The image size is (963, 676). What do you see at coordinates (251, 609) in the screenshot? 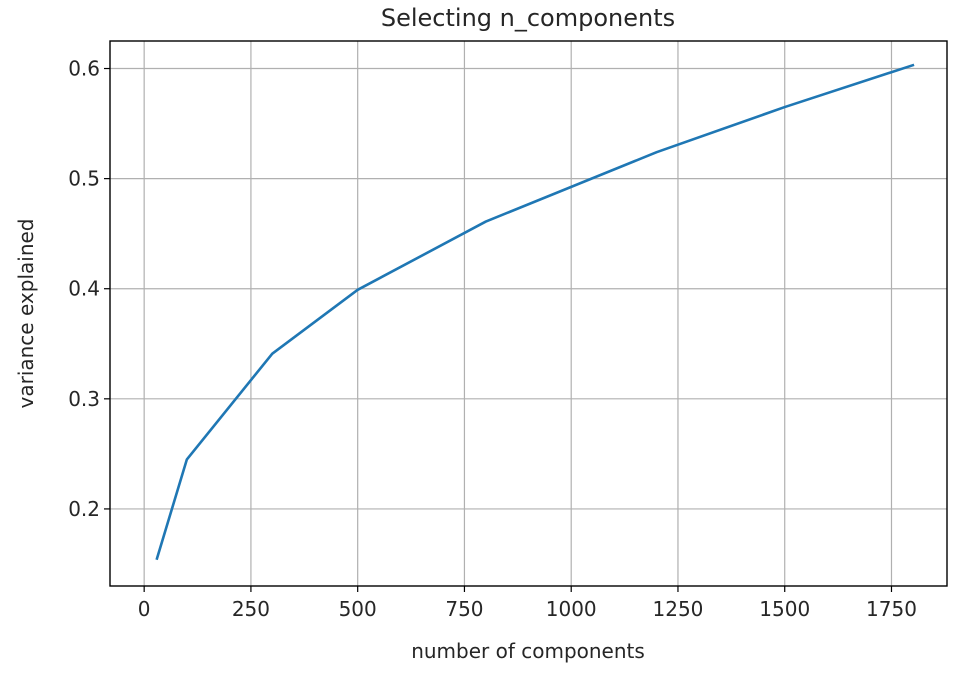
I see `x-tick-label: 250` at bounding box center [251, 609].